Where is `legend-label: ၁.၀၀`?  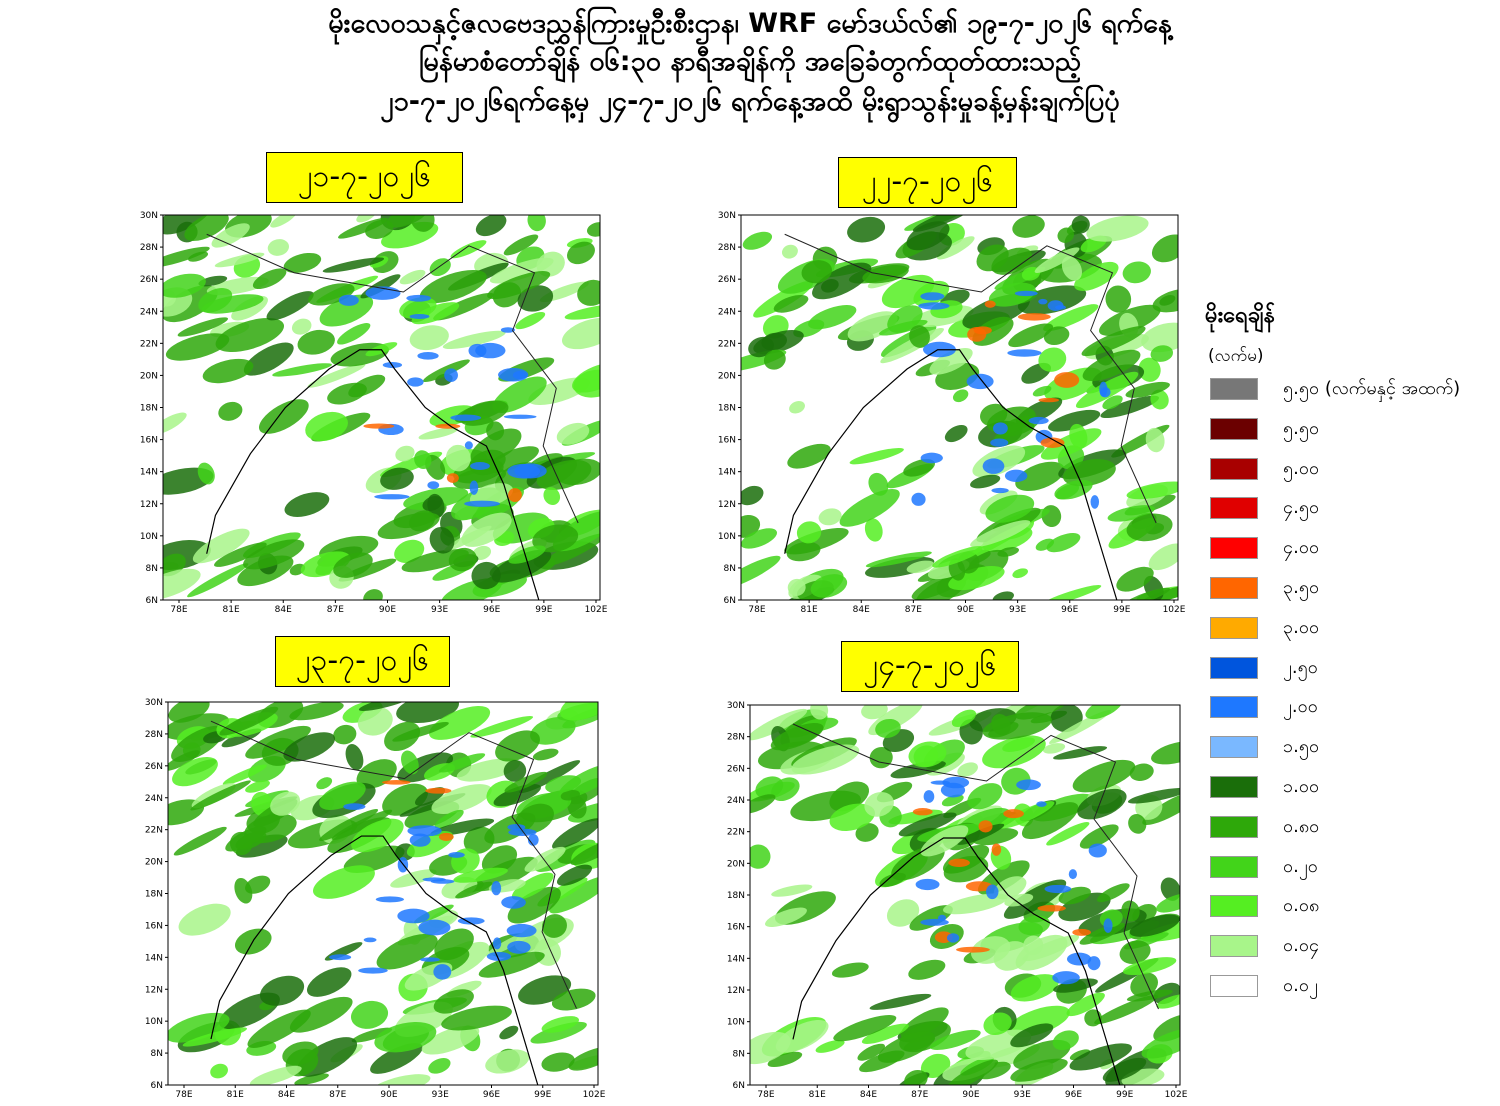
legend-label: ၁.၀၀ is located at coordinates (1301, 786).